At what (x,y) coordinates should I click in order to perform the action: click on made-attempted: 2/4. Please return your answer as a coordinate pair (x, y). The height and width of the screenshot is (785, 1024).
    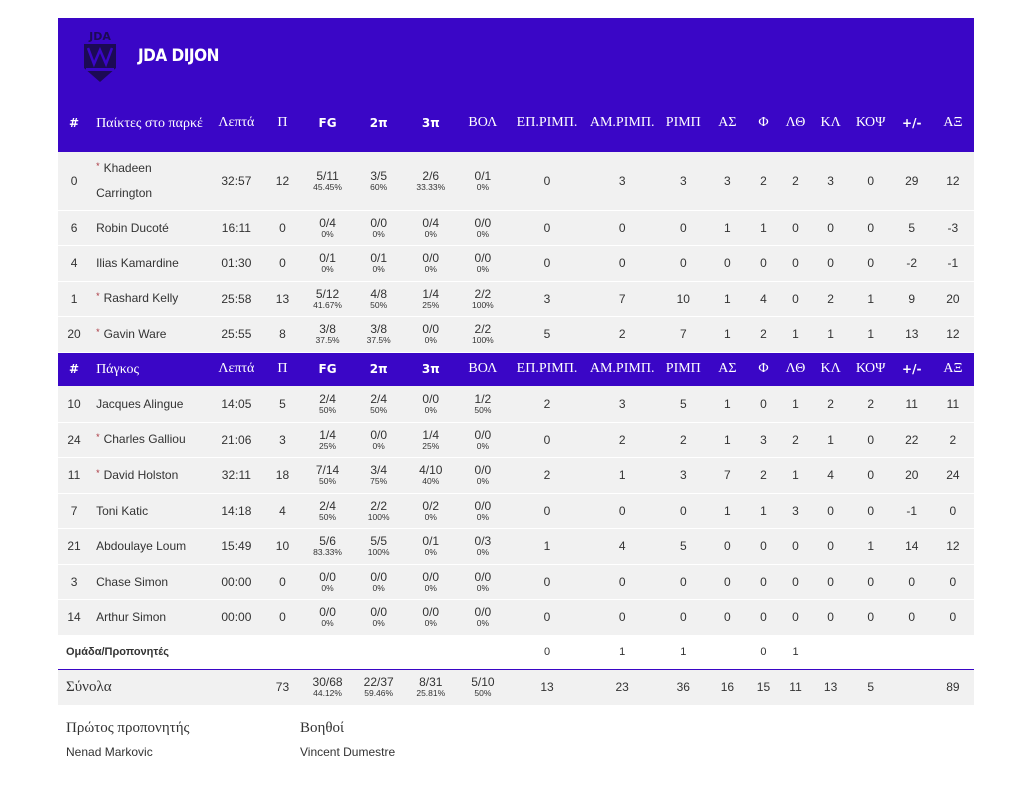
    Looking at the image, I should click on (378, 398).